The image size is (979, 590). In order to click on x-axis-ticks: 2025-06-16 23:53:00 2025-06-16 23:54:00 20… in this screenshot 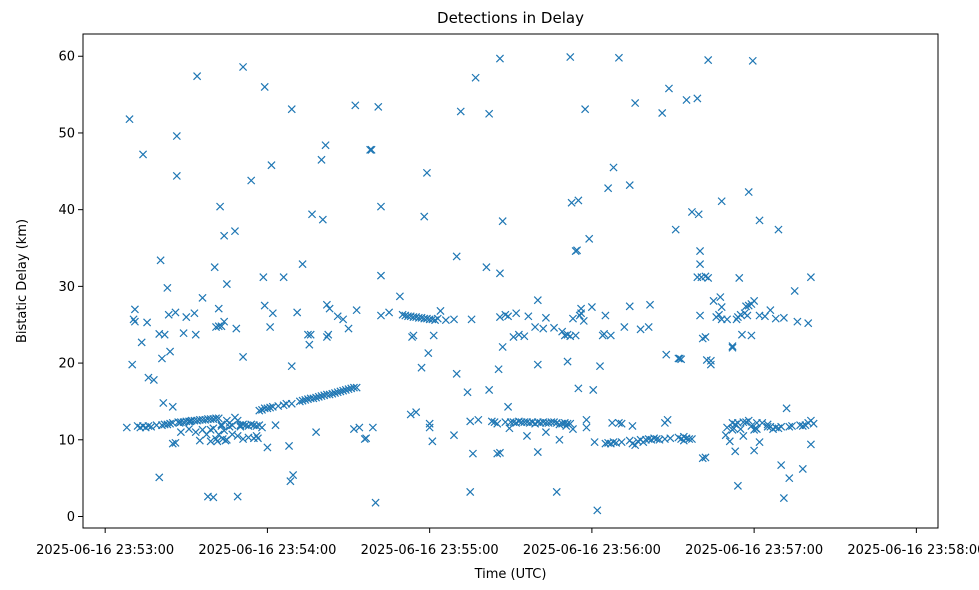, I will do `click(507, 543)`.